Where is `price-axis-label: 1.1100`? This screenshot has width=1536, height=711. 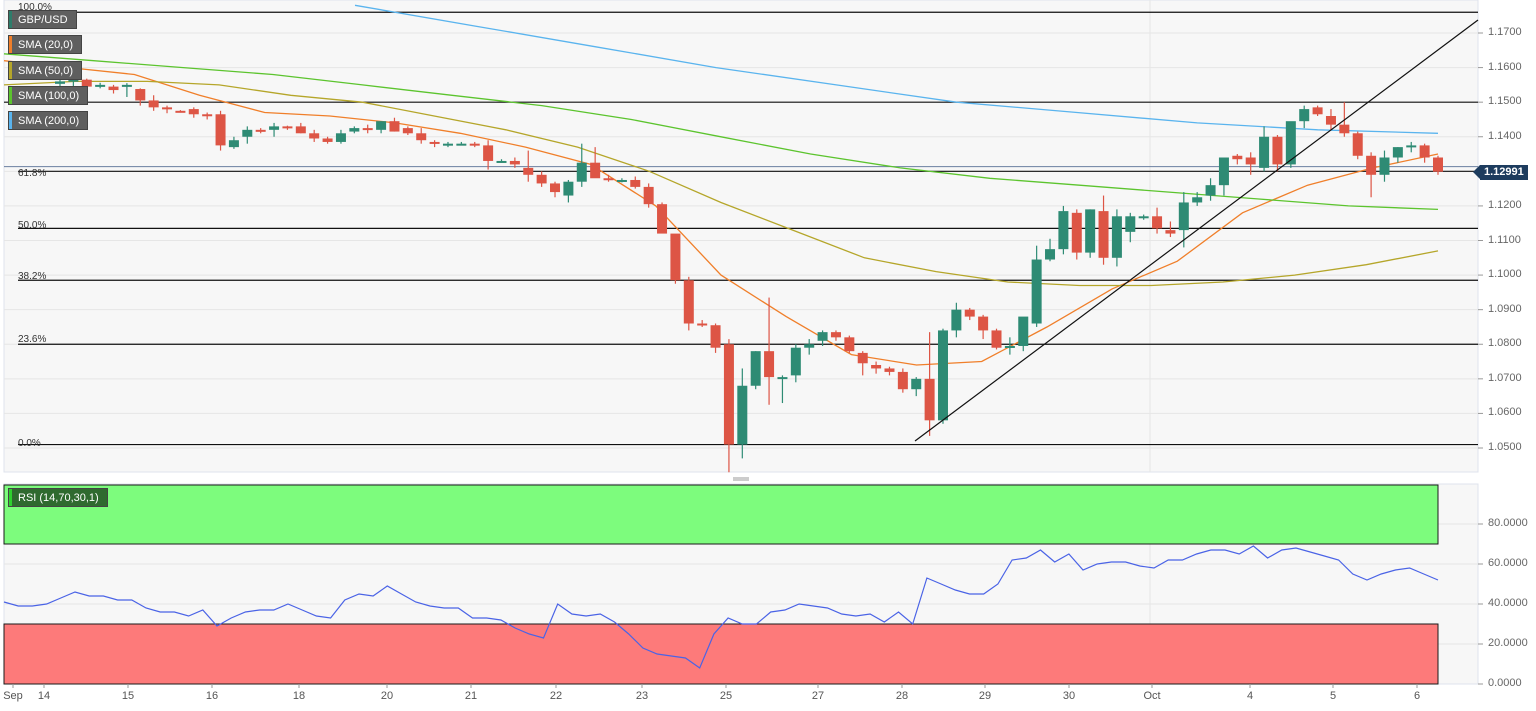 price-axis-label: 1.1100 is located at coordinates (1504, 239).